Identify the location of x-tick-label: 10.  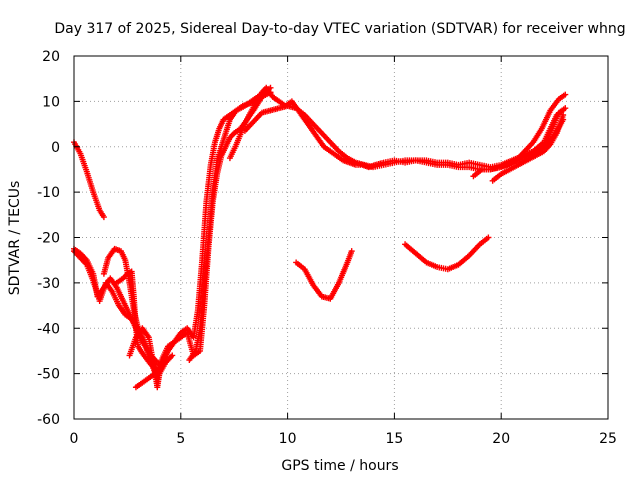
(288, 439).